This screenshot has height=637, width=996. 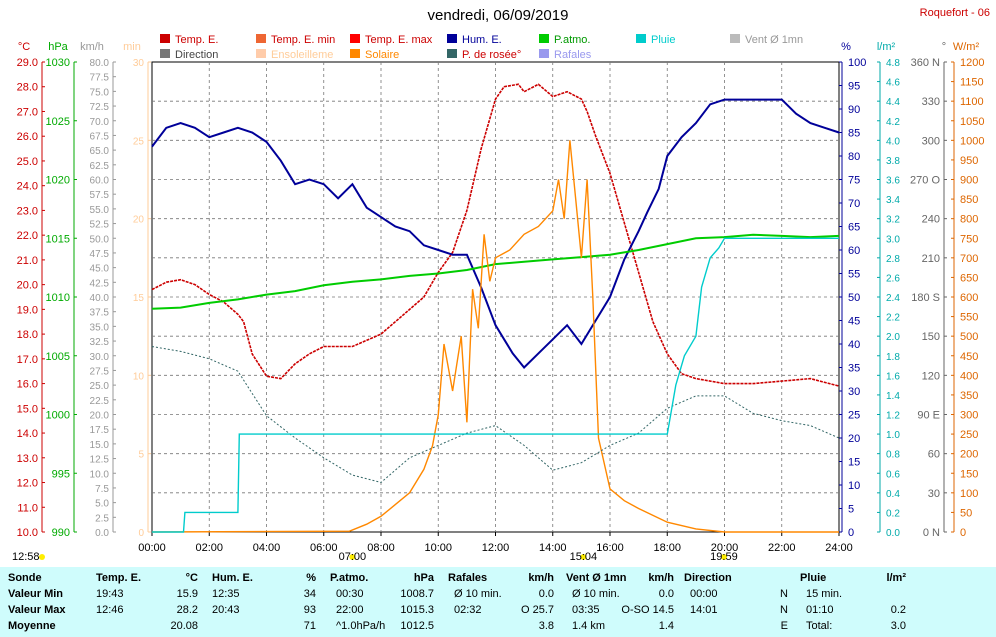 I want to click on tick-label: 26.0, so click(x=27, y=137).